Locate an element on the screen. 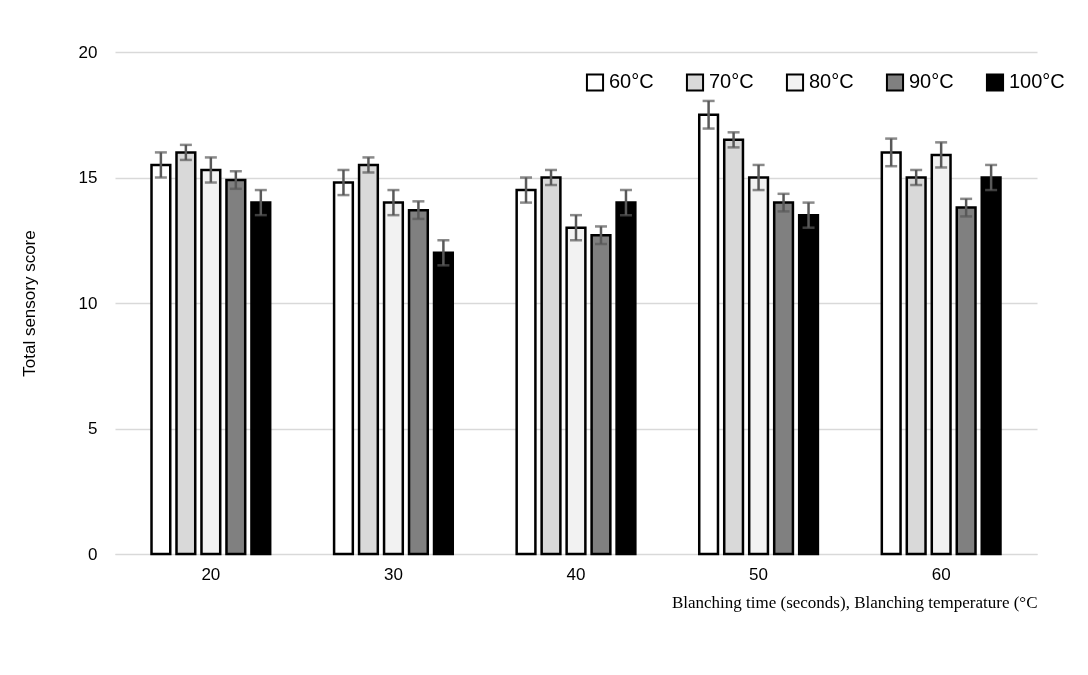  legend-label: 70°C is located at coordinates (731, 81).